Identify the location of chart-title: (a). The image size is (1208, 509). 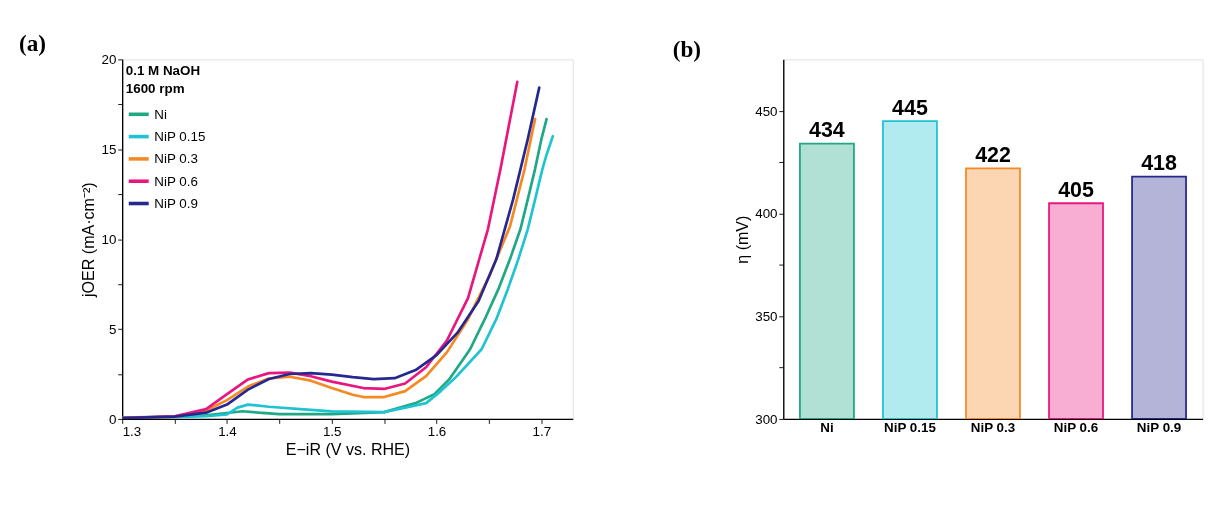
(33, 42).